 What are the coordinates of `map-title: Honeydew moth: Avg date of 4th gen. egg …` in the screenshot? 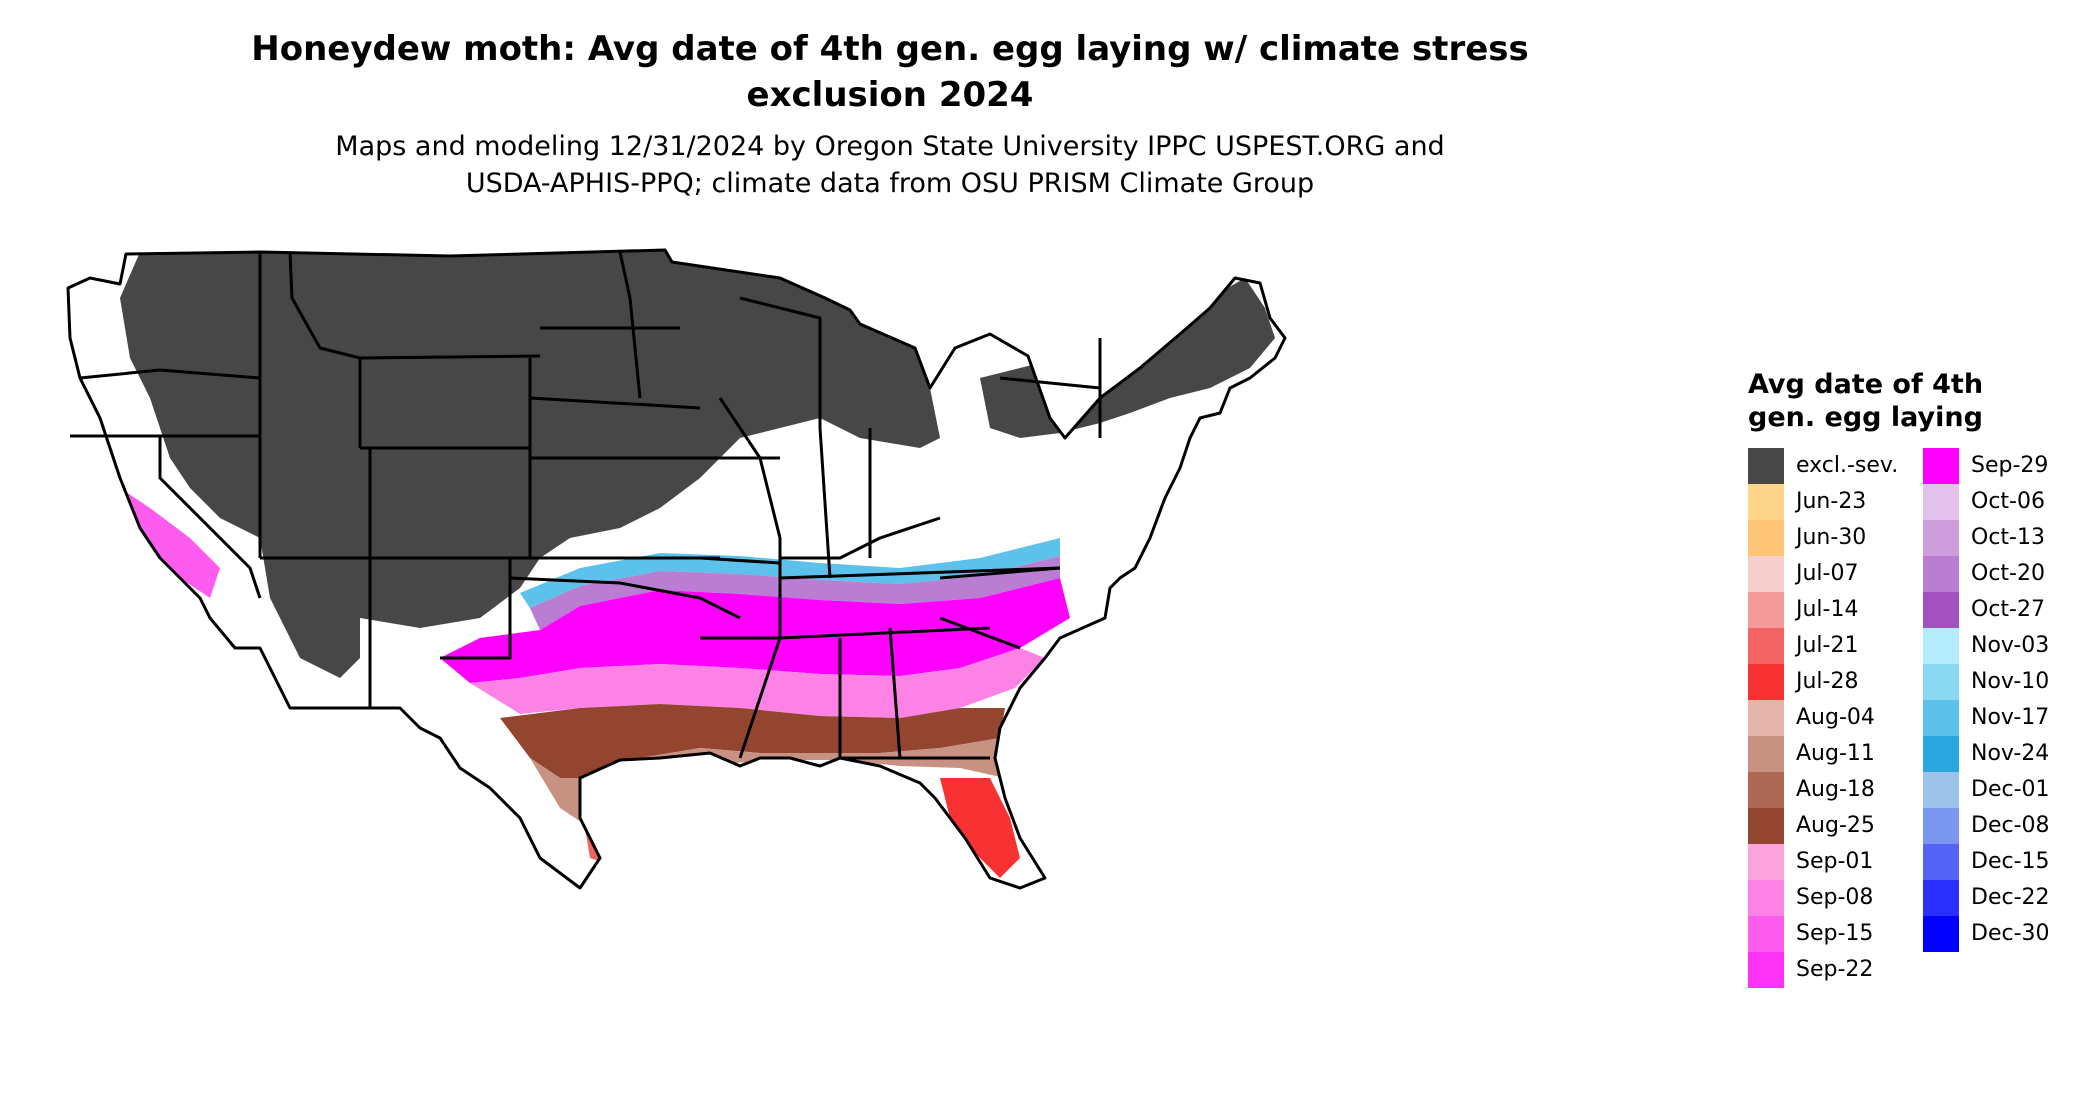 It's located at (890, 72).